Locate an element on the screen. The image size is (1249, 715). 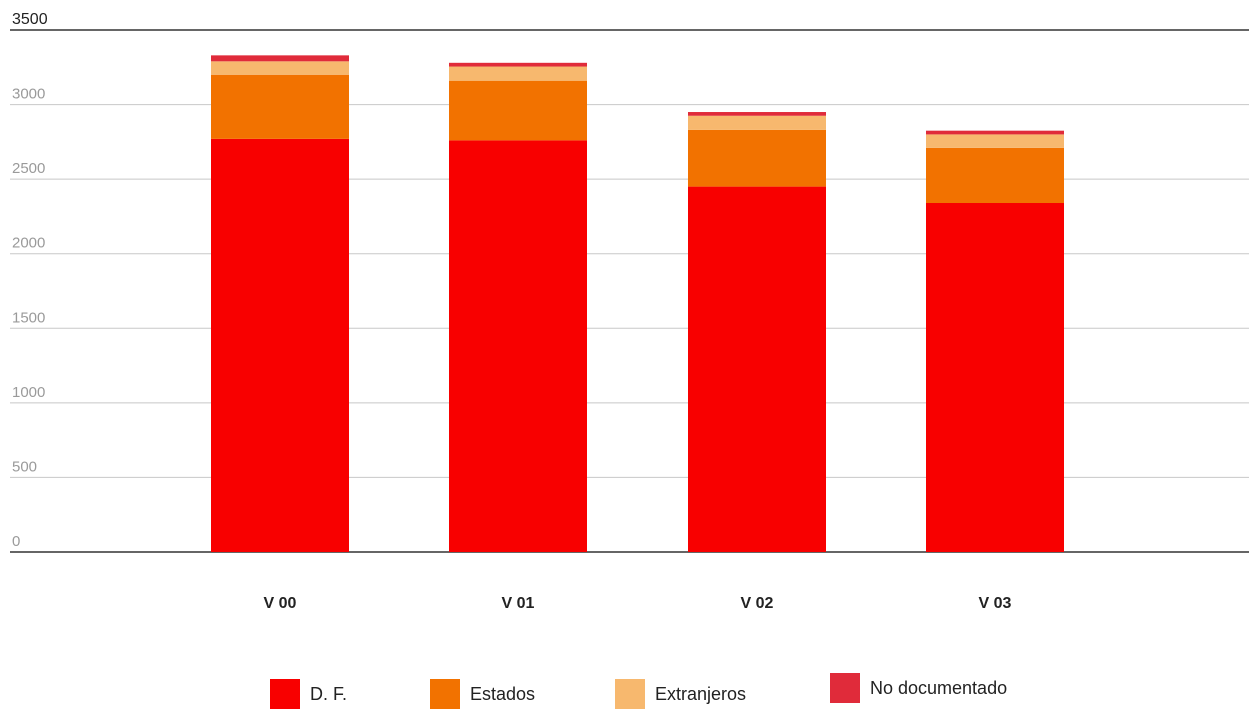
y-tick-label-1500: 1500 is located at coordinates (28, 317).